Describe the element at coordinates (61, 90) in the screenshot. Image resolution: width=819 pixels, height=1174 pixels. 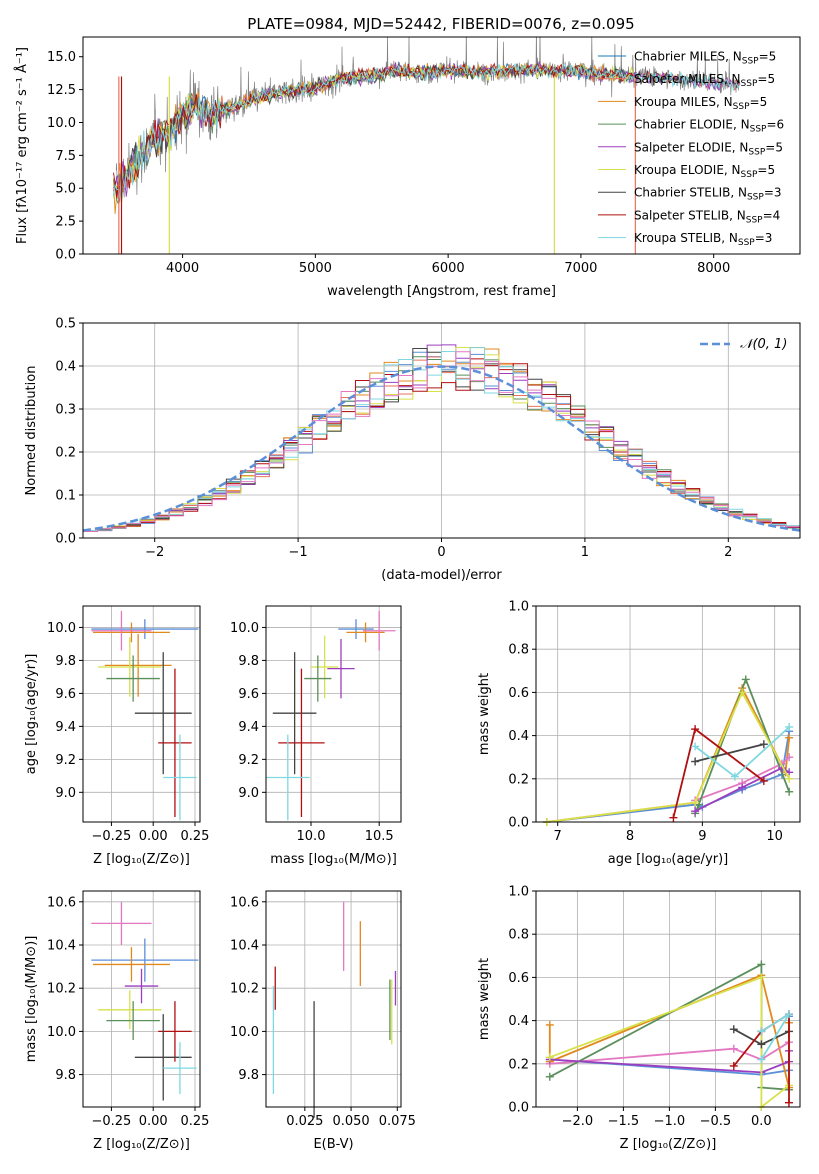
I see `y-tick-label: 12.5` at that location.